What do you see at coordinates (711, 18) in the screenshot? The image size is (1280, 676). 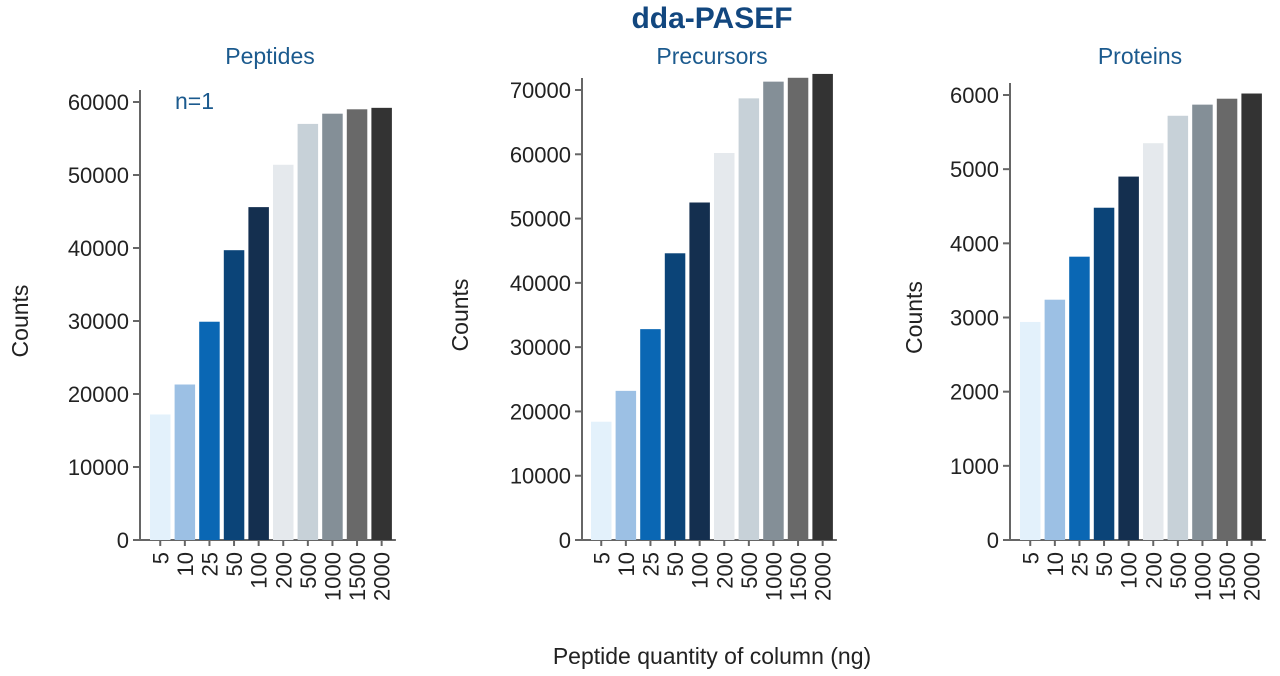 I see `figure-title: dda-PASEF` at bounding box center [711, 18].